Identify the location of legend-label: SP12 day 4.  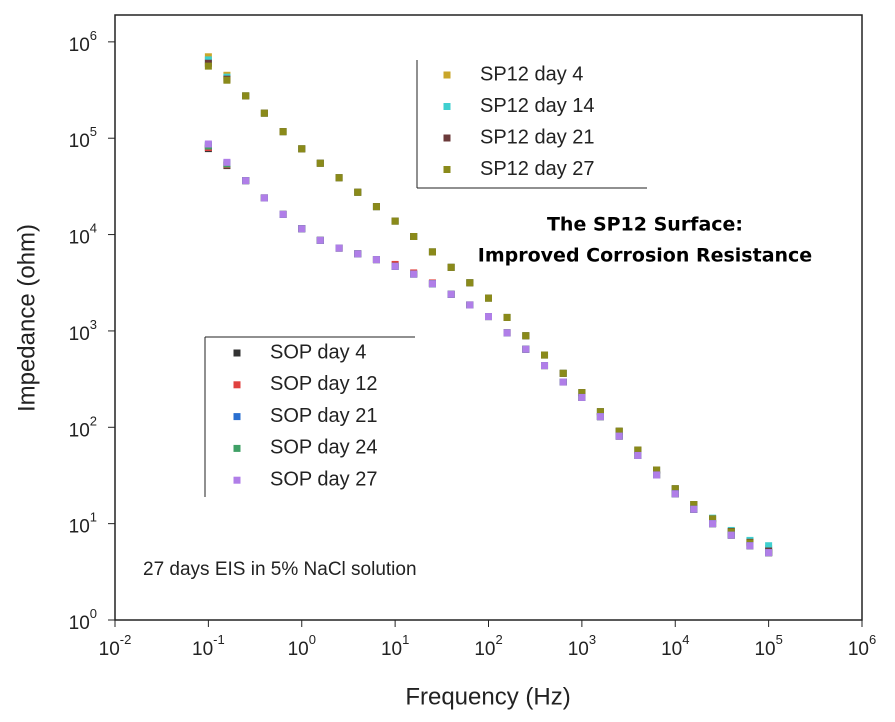
(531, 74).